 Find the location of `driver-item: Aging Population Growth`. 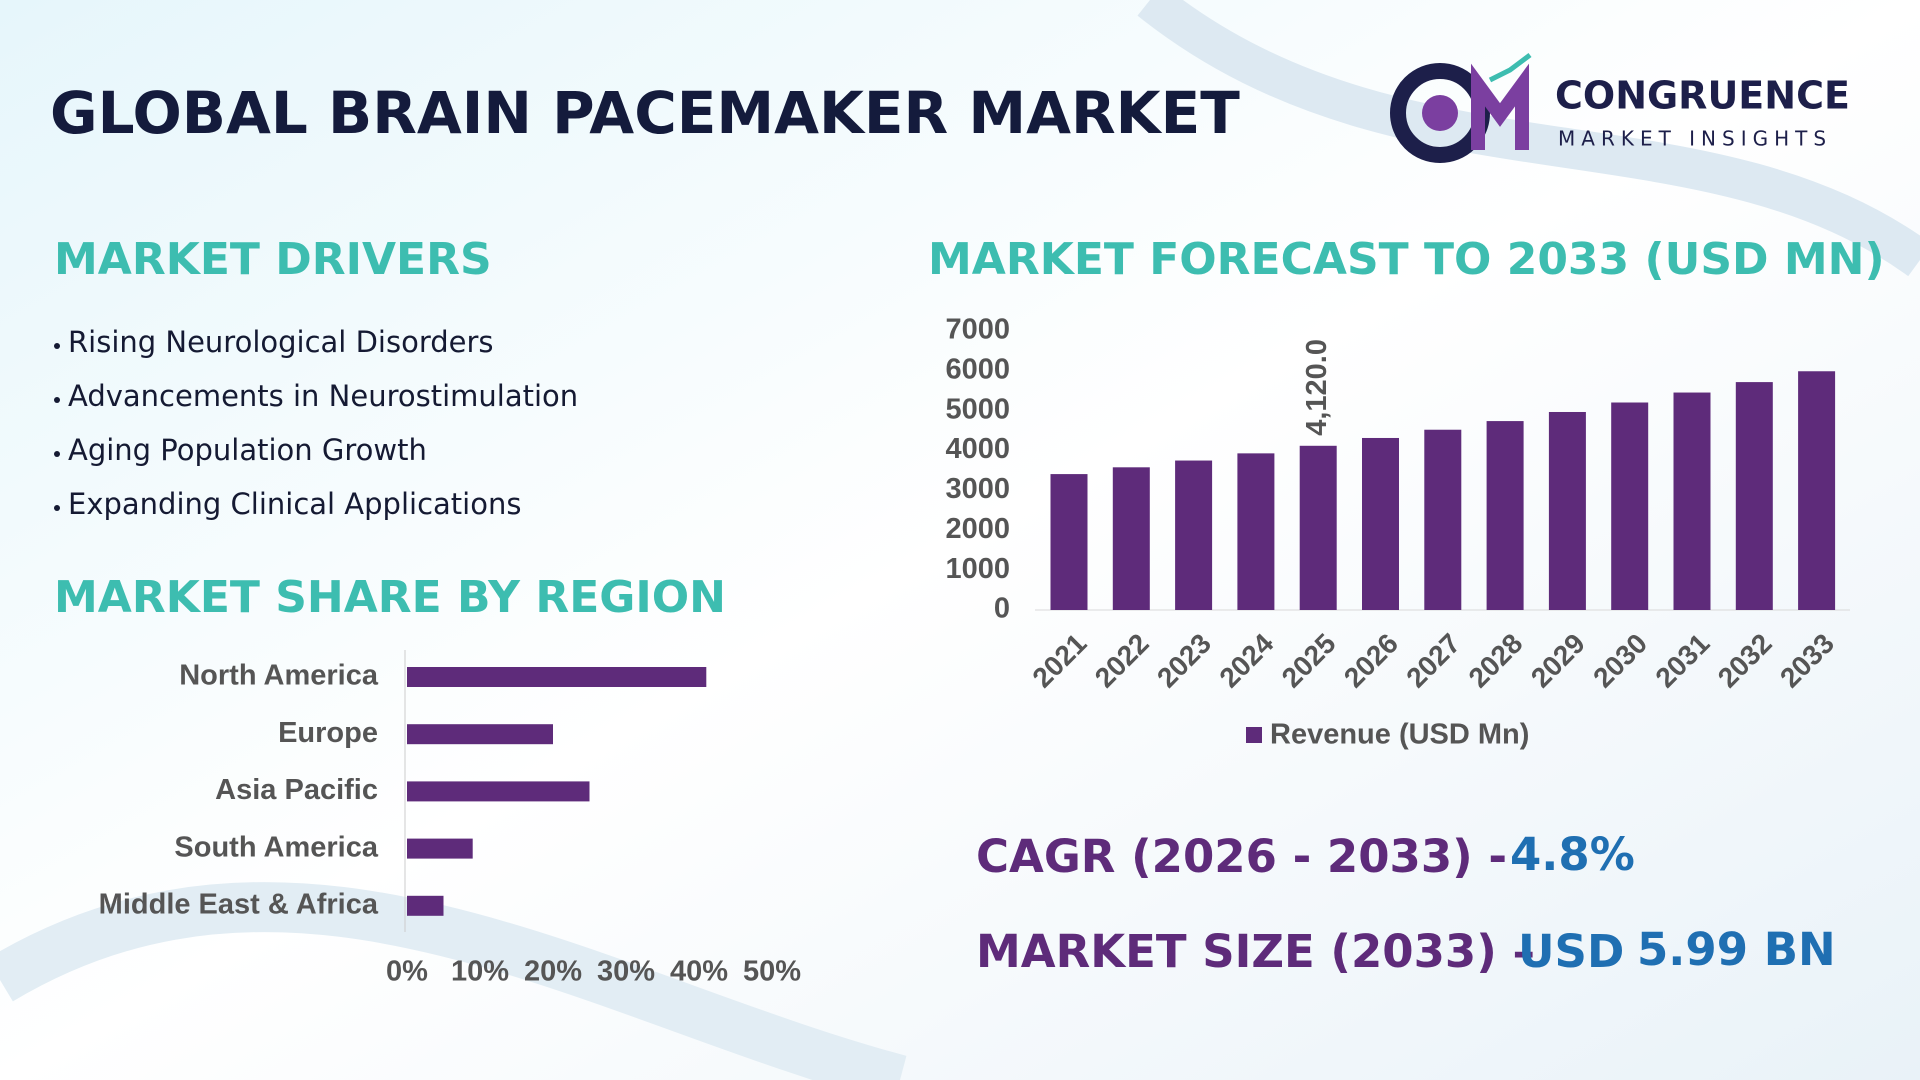

driver-item: Aging Population Growth is located at coordinates (247, 450).